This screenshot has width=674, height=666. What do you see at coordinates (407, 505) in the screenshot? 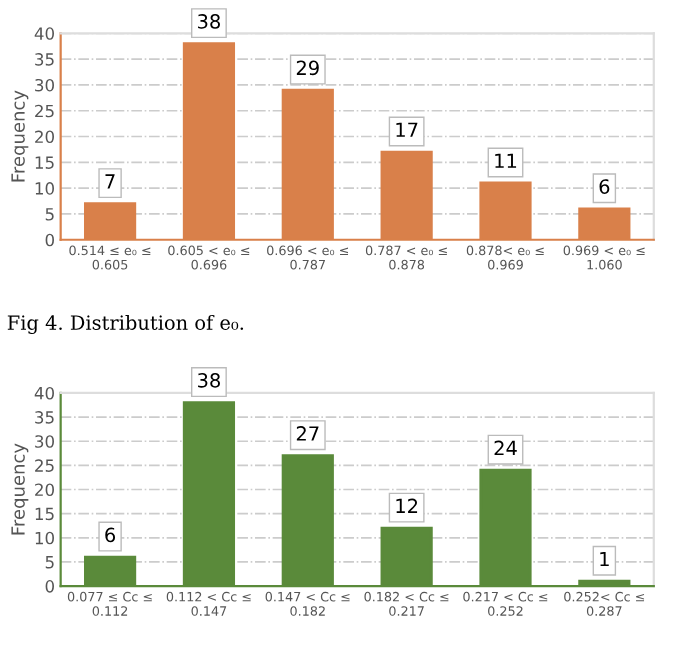
I see `data-label: 12` at bounding box center [407, 505].